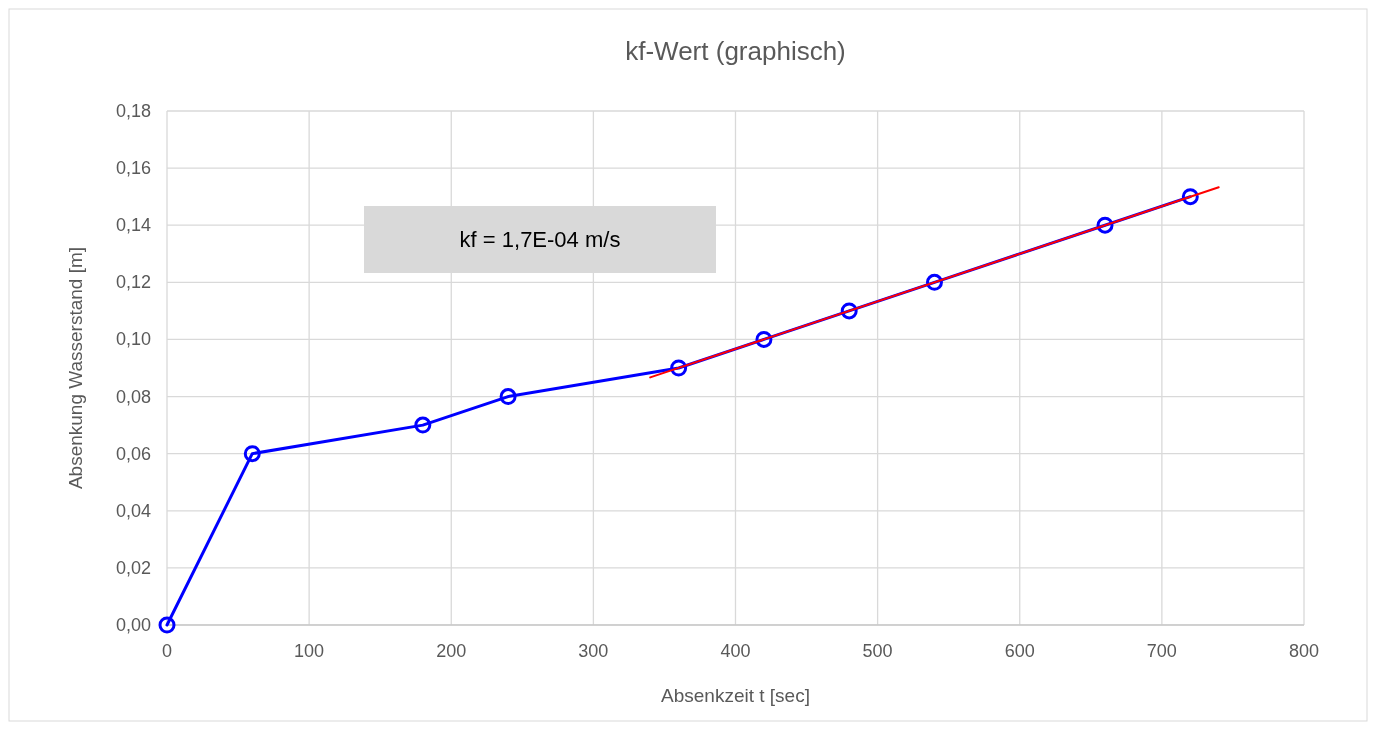 This screenshot has width=1376, height=730. Describe the element at coordinates (133, 282) in the screenshot. I see `y-tick-label: 0,12` at that location.